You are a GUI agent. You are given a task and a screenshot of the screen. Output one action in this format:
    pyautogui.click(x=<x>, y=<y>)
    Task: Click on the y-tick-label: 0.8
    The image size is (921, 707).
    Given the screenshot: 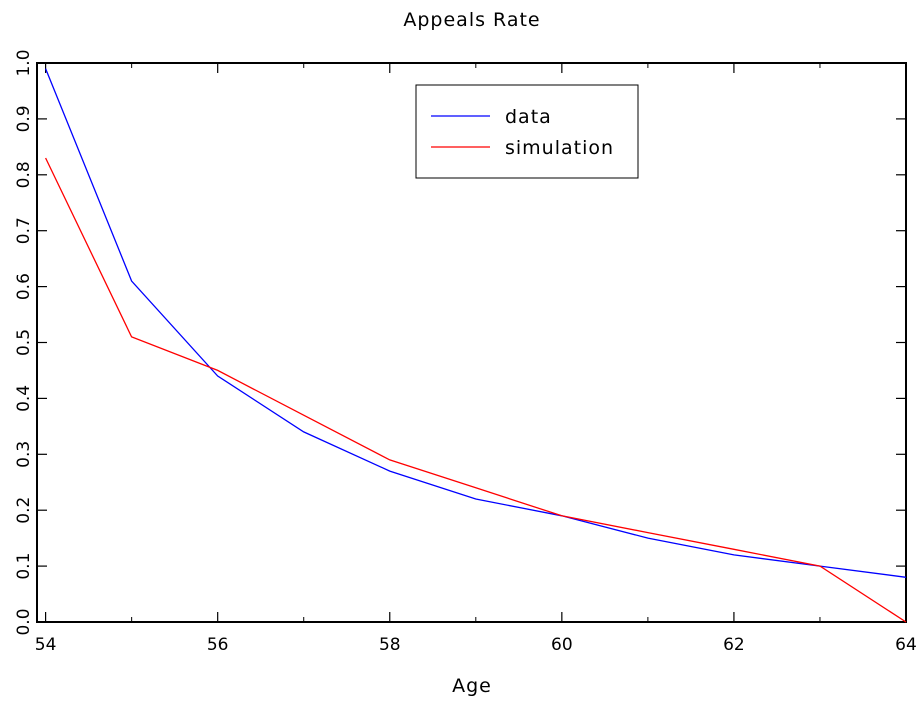 What is the action you would take?
    pyautogui.click(x=24, y=174)
    